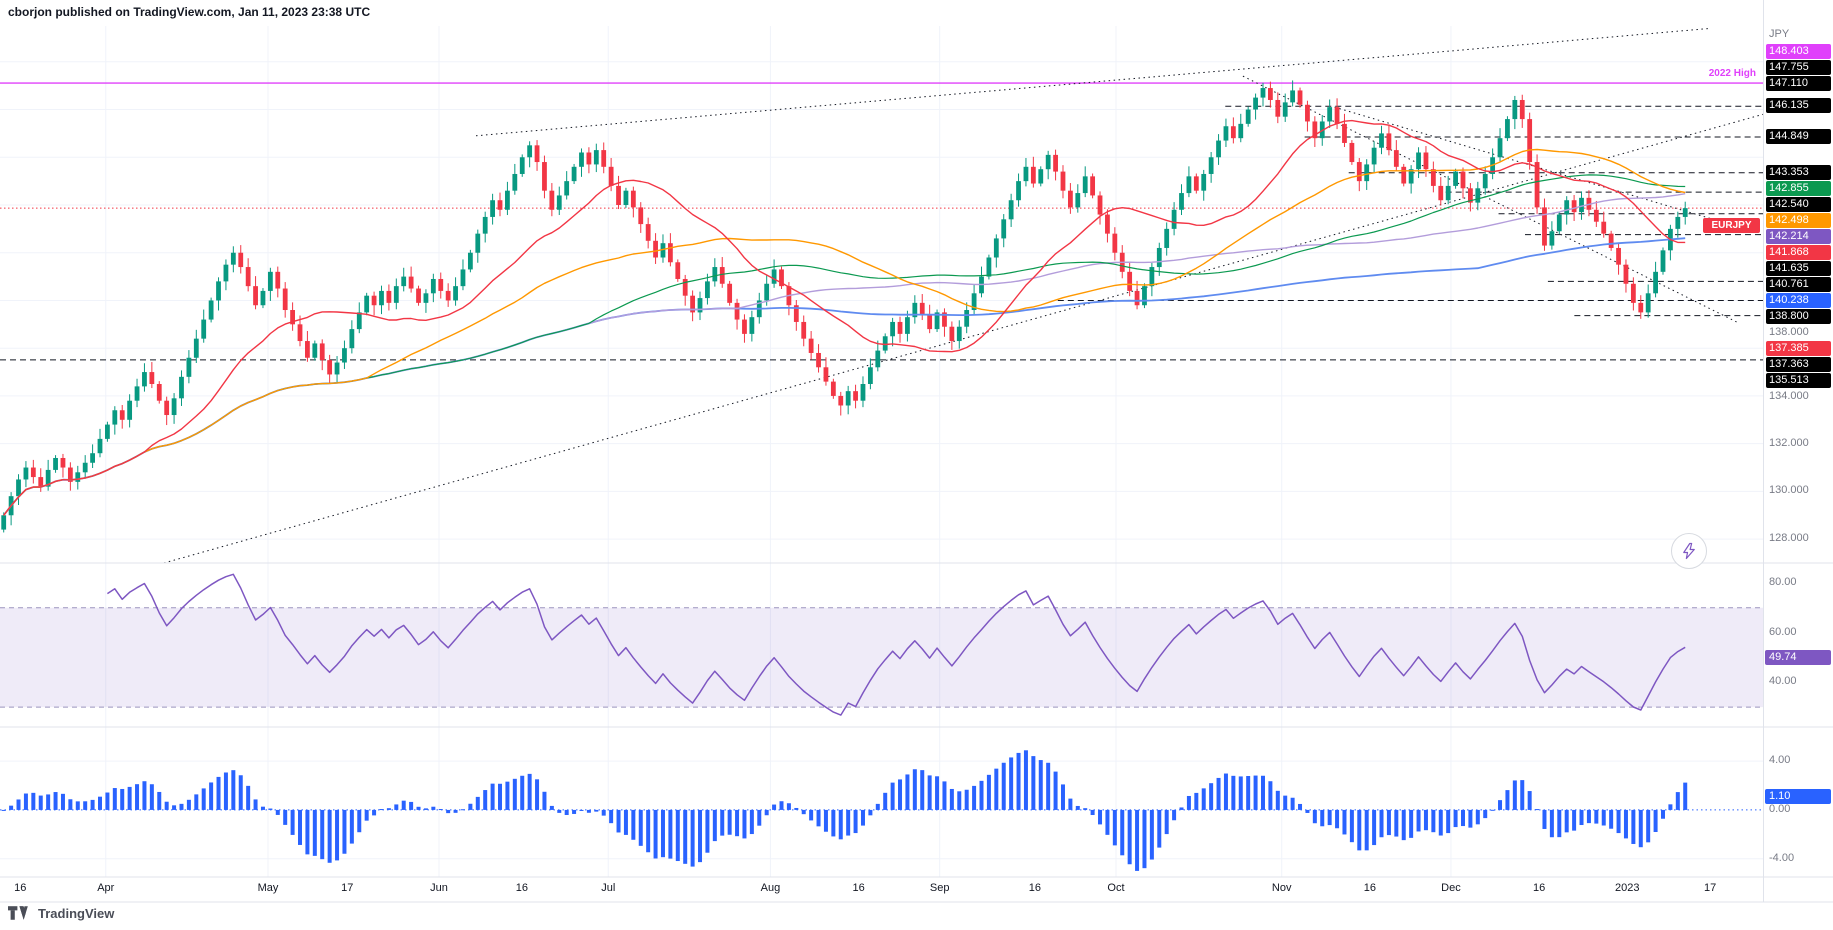 This screenshot has height=930, width=1833. I want to click on price-axis-tick: 128.000, so click(1789, 538).